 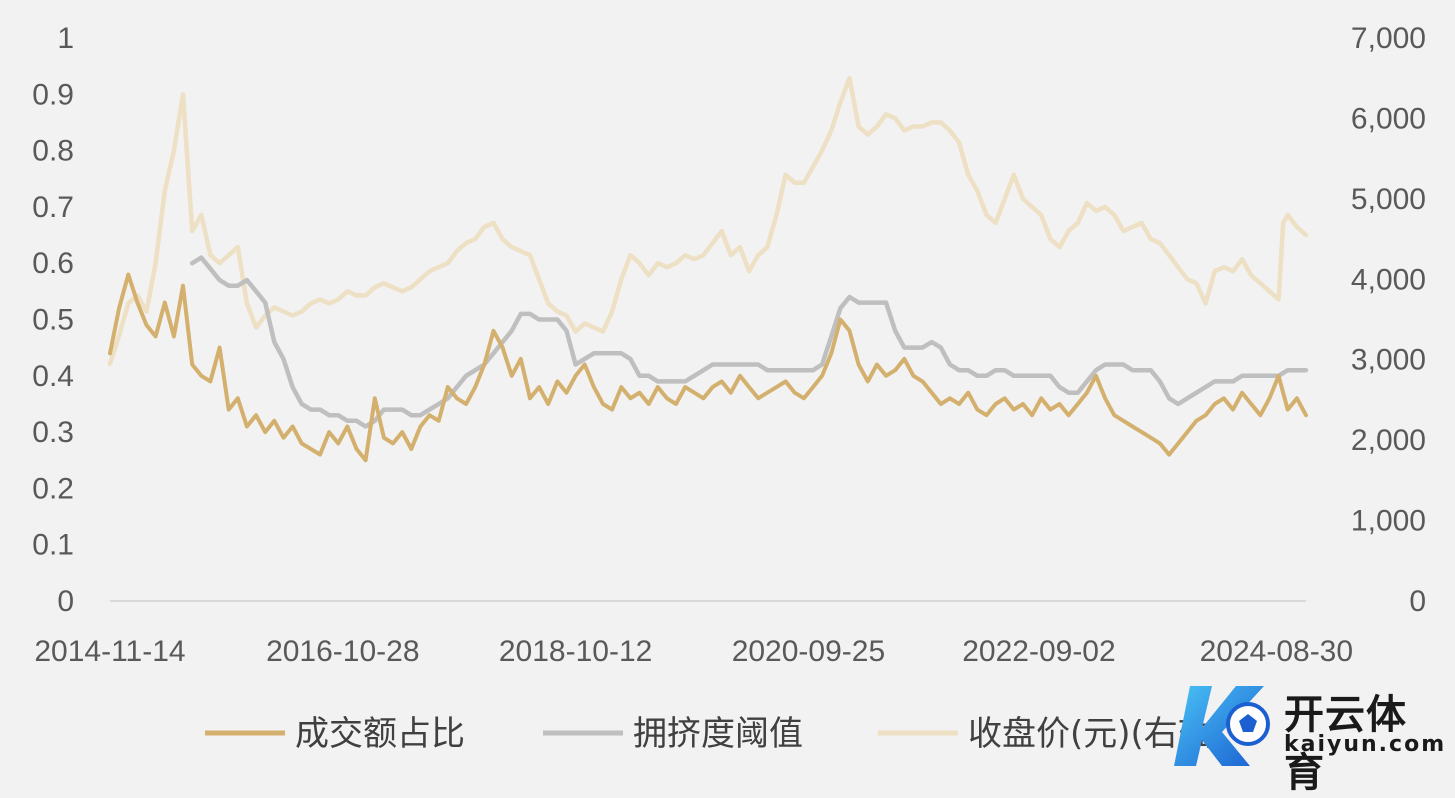 I want to click on left-axis-tick-label: 1, so click(x=65, y=38).